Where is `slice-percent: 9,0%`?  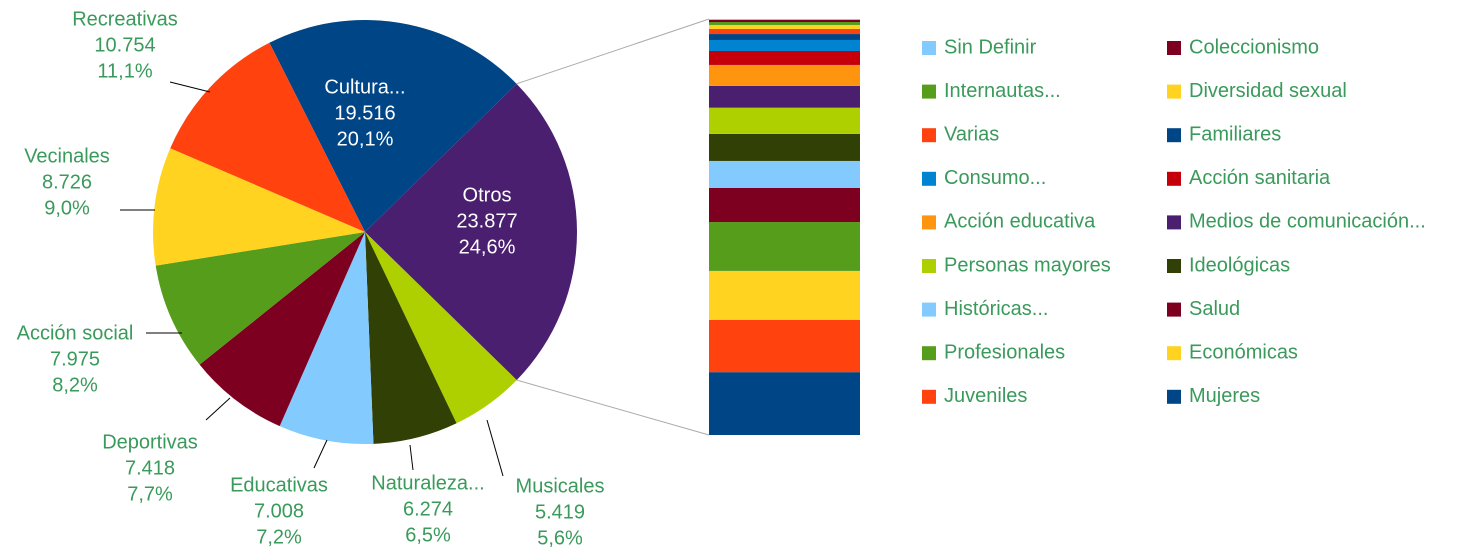 slice-percent: 9,0% is located at coordinates (67, 208).